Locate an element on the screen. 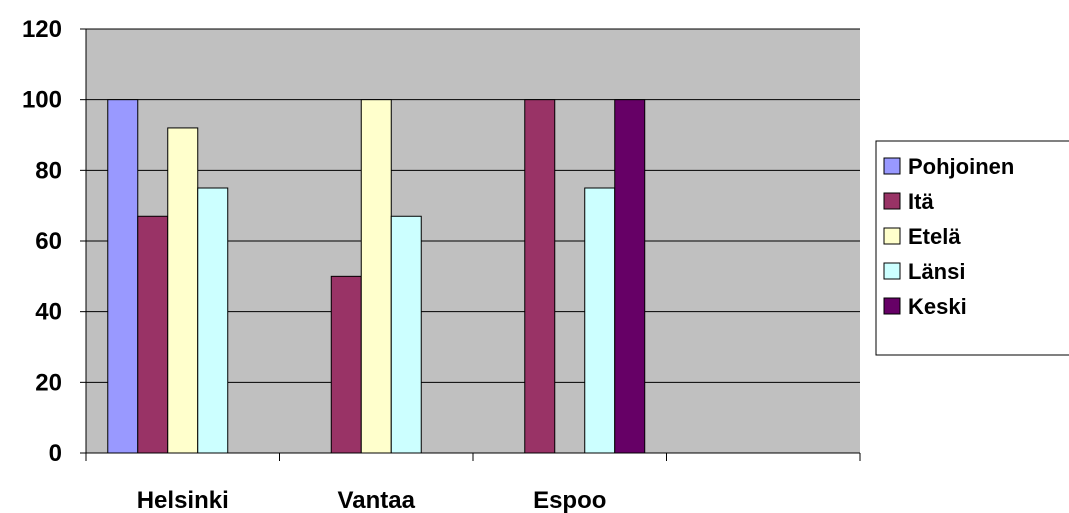  bar-länsi-espoo is located at coordinates (600, 320).